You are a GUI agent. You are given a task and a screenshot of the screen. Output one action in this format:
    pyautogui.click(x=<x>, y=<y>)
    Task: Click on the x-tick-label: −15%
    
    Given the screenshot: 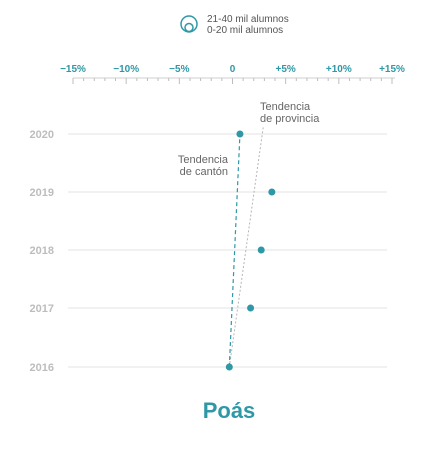 What is the action you would take?
    pyautogui.click(x=73, y=69)
    